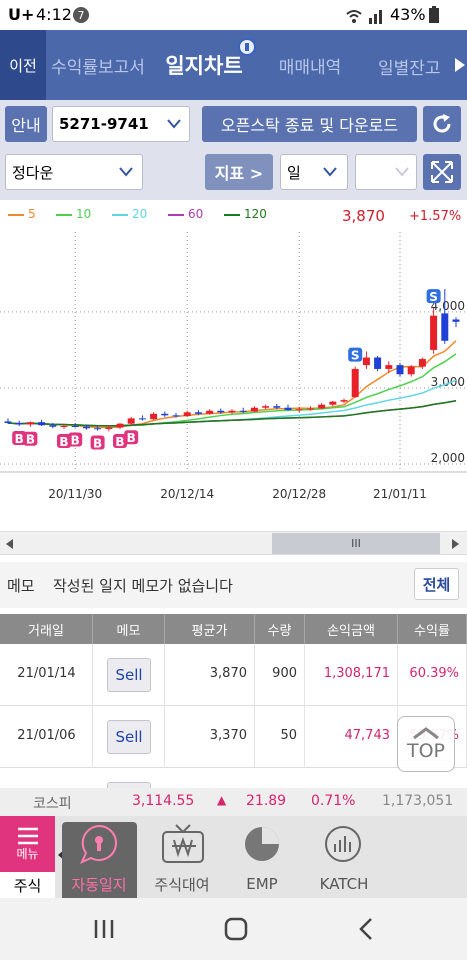 The width and height of the screenshot is (467, 964). I want to click on refresh-icon, so click(442, 123).